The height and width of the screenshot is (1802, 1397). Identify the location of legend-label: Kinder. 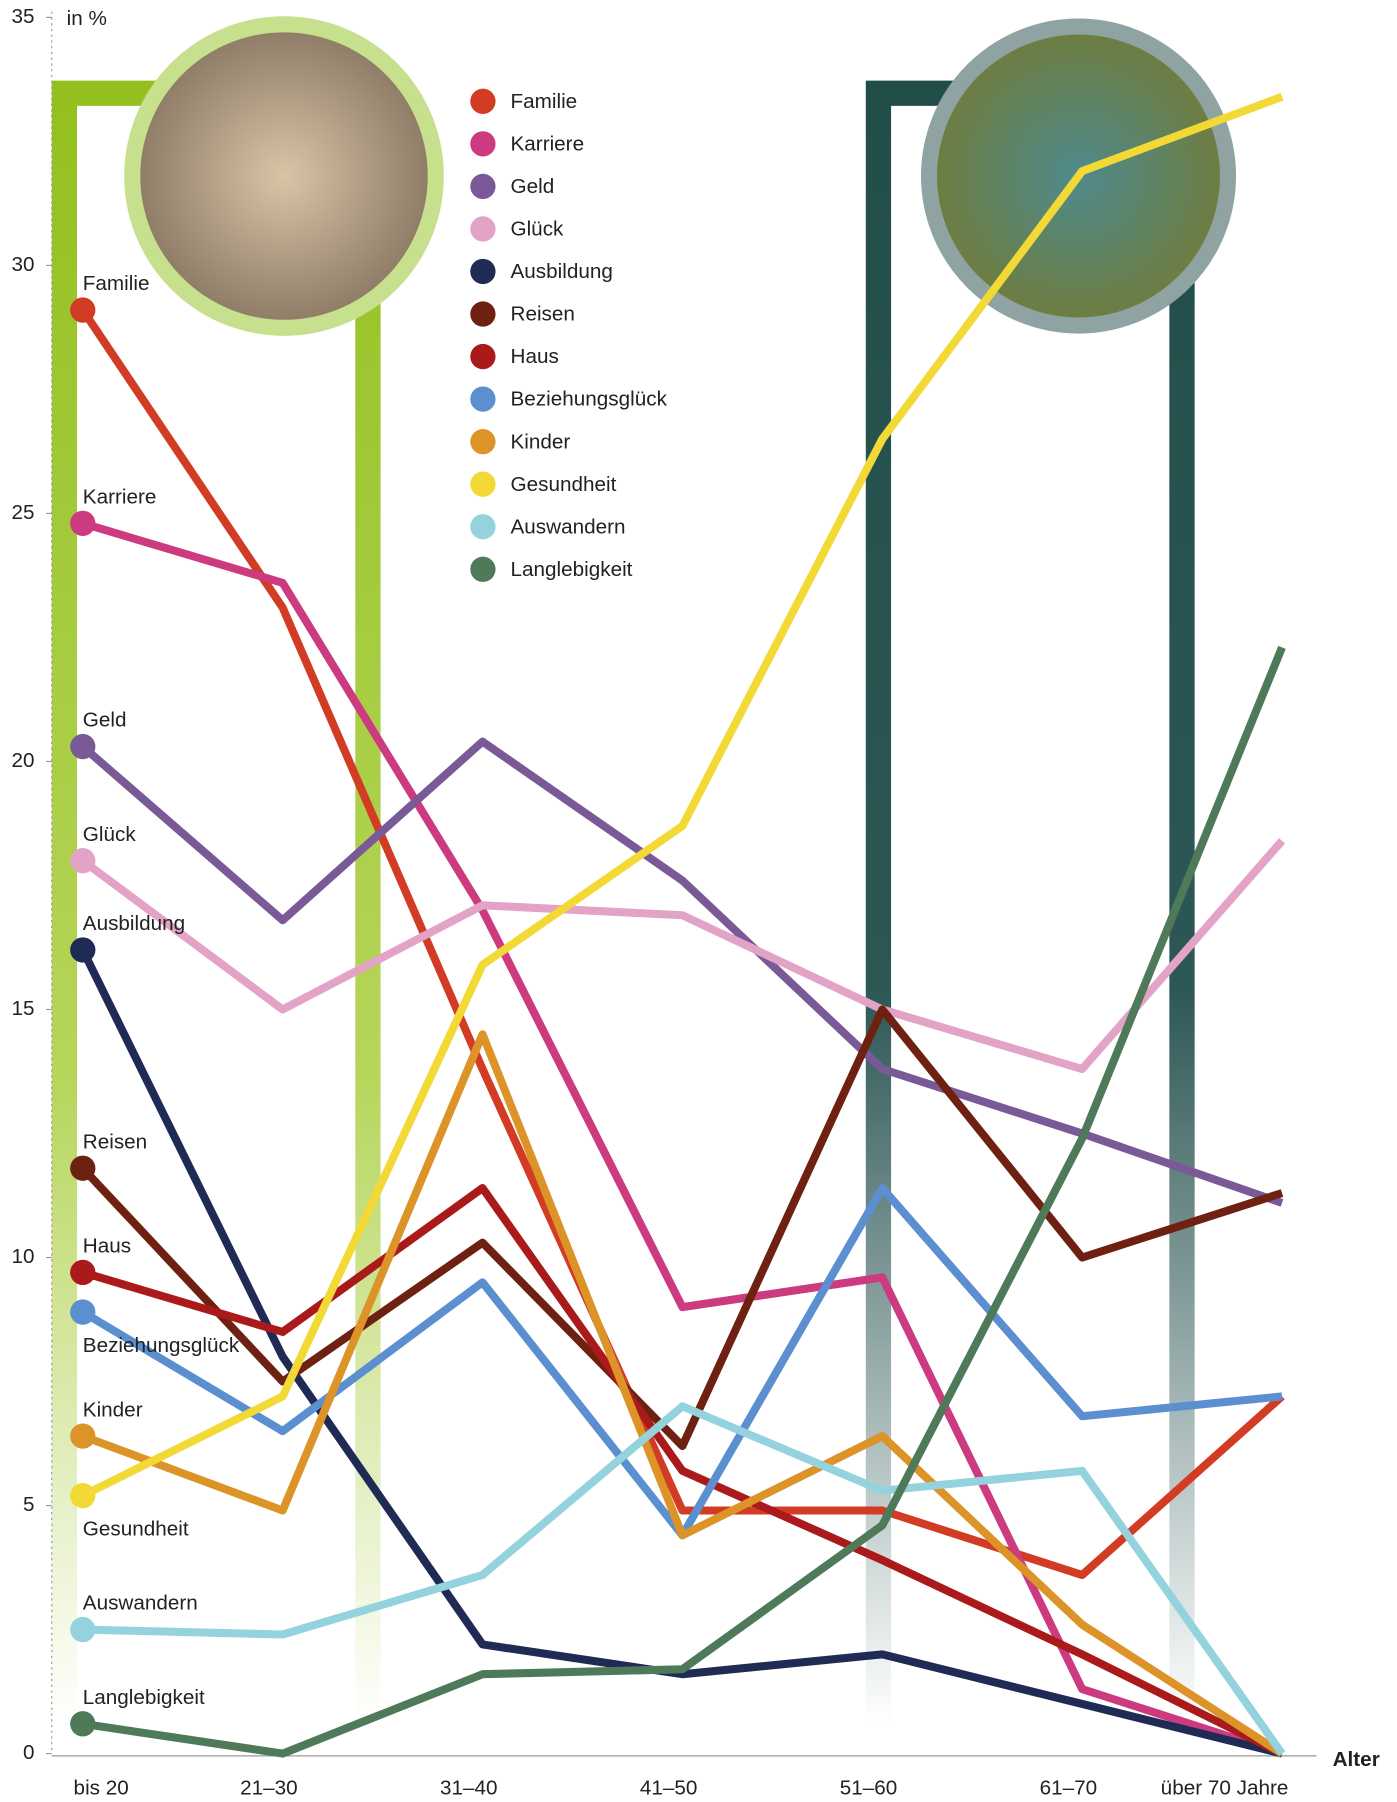
(541, 441).